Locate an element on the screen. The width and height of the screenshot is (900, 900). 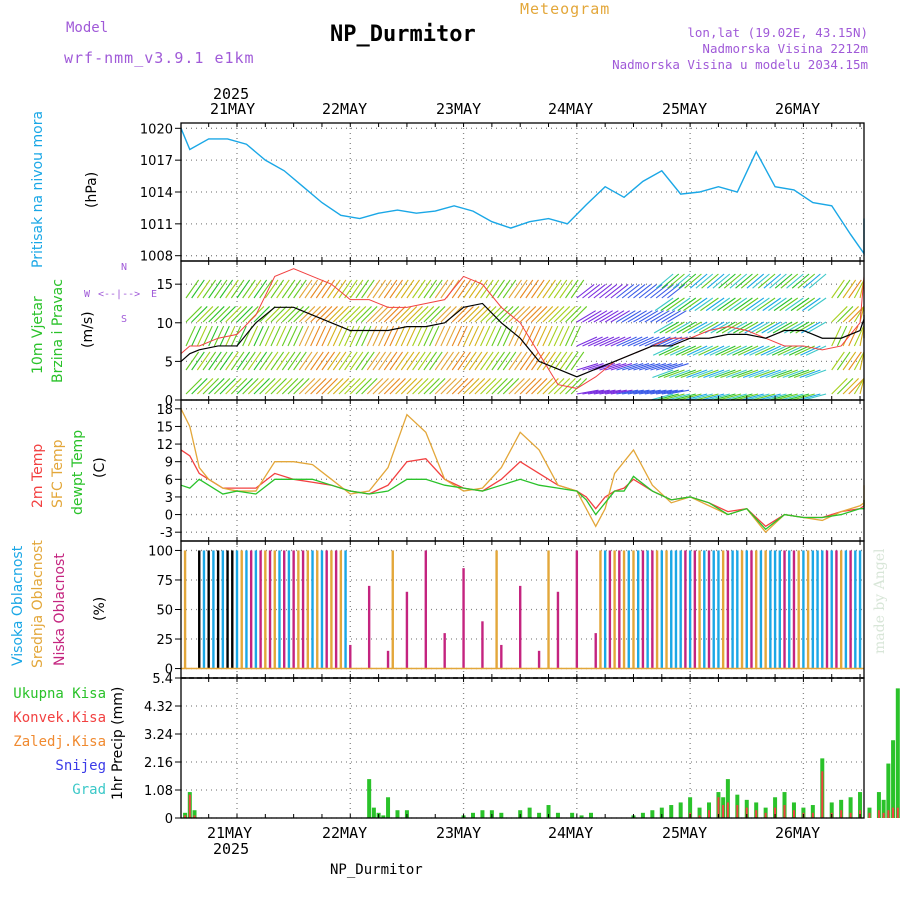
pressure-line is located at coordinates (522, 192).